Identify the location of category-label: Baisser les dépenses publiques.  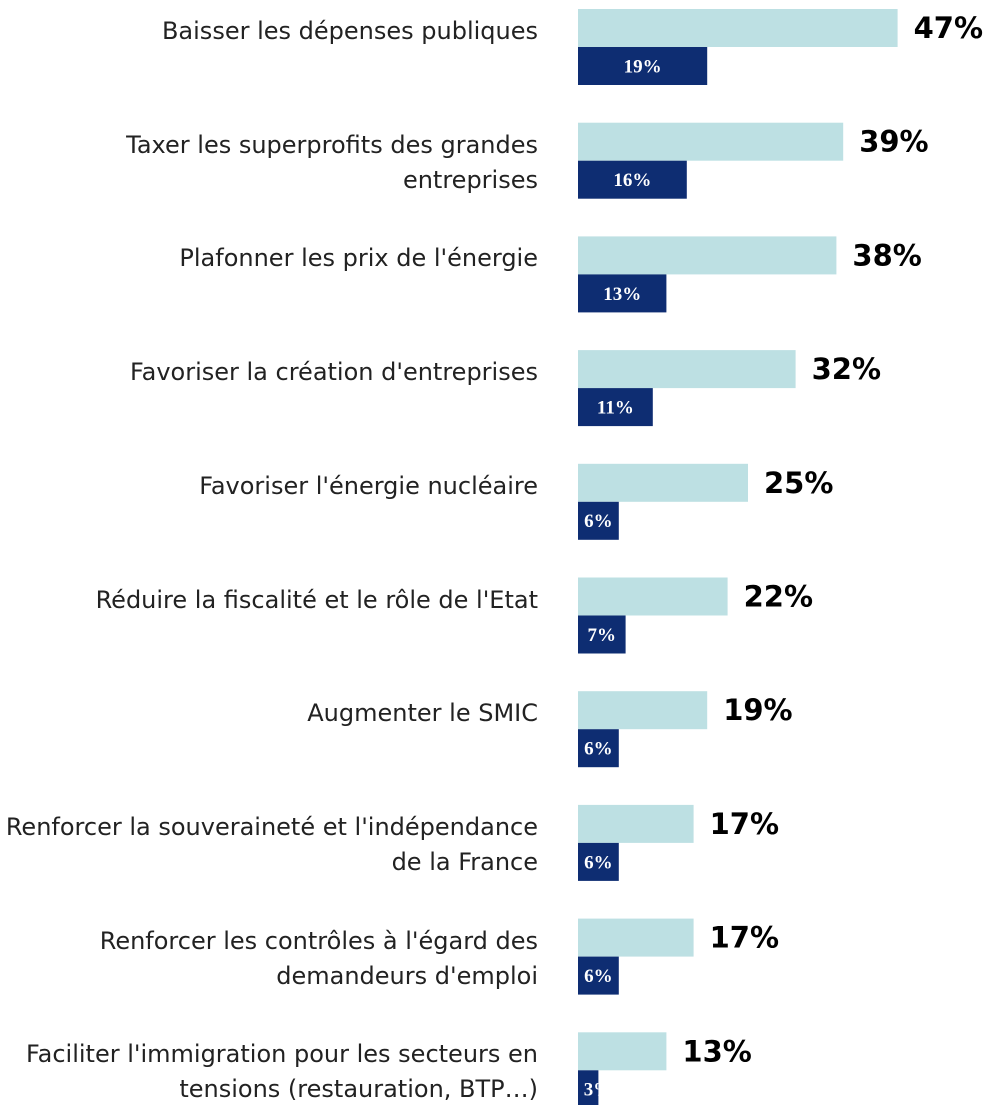
(349, 31).